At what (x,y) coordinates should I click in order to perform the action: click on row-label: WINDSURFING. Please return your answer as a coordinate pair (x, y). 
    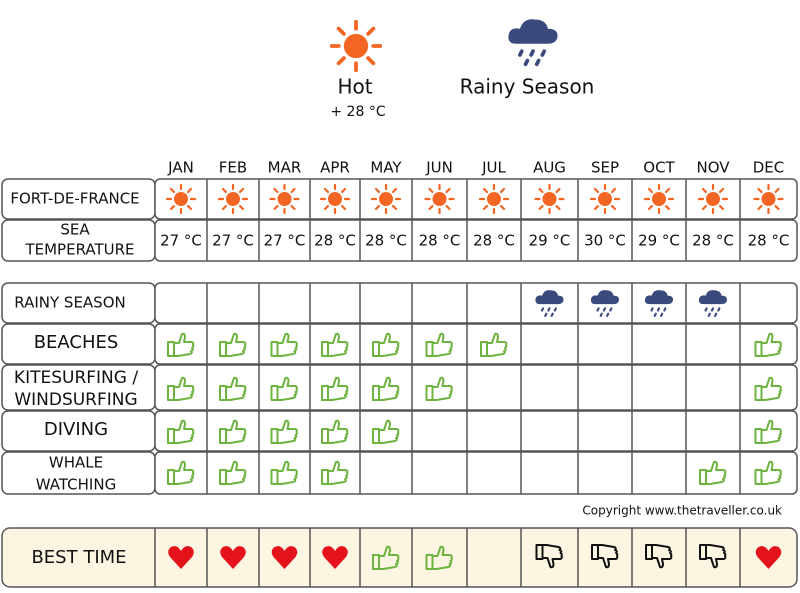
    Looking at the image, I should click on (75, 400).